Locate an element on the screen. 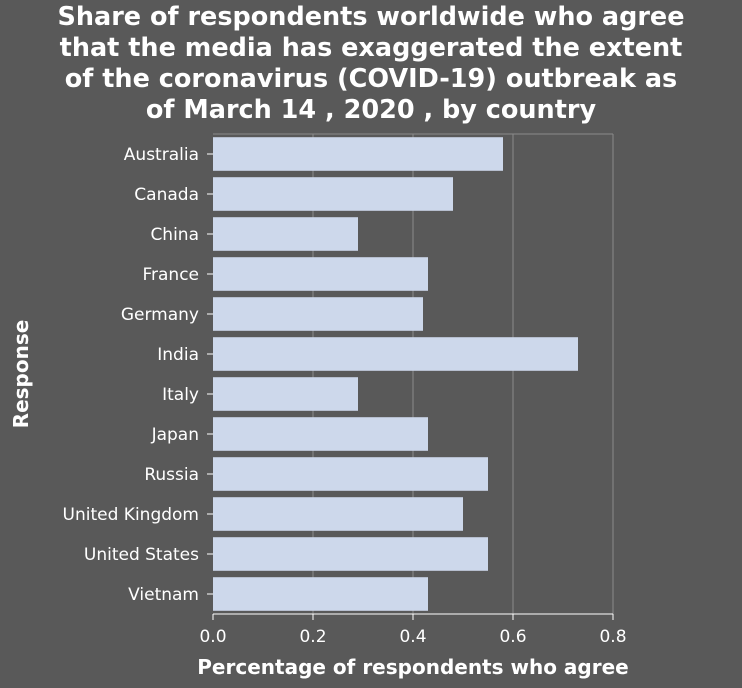 Image resolution: width=742 pixels, height=688 pixels. y-tick-label: Canada is located at coordinates (166, 195).